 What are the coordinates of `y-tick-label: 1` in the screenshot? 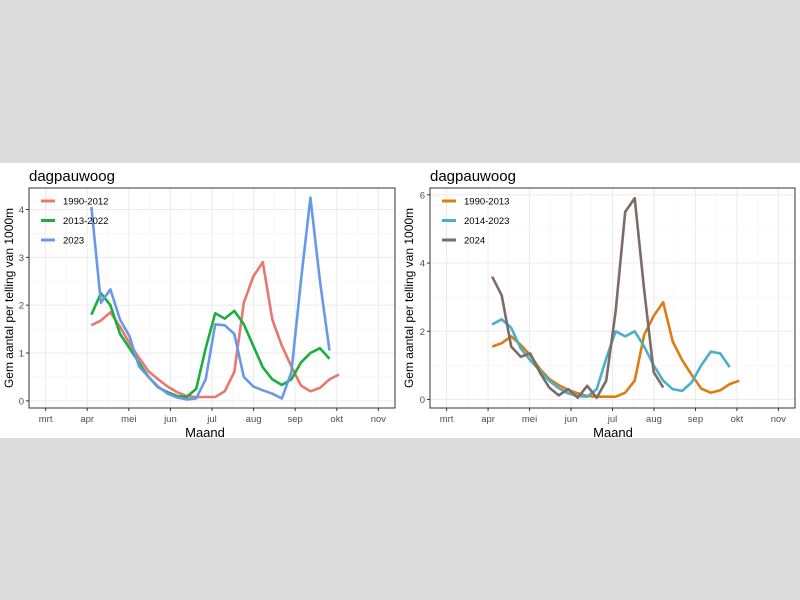 It's located at (21, 354).